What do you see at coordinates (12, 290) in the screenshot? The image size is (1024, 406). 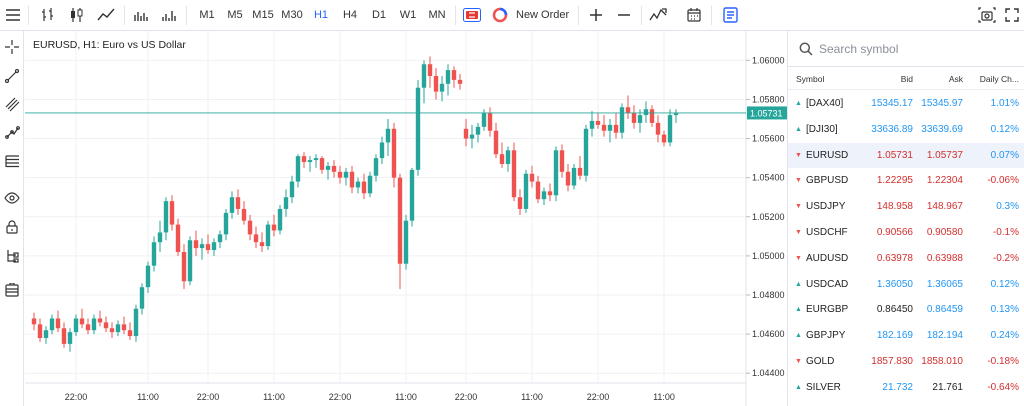 I see `delete-drawings-icon` at bounding box center [12, 290].